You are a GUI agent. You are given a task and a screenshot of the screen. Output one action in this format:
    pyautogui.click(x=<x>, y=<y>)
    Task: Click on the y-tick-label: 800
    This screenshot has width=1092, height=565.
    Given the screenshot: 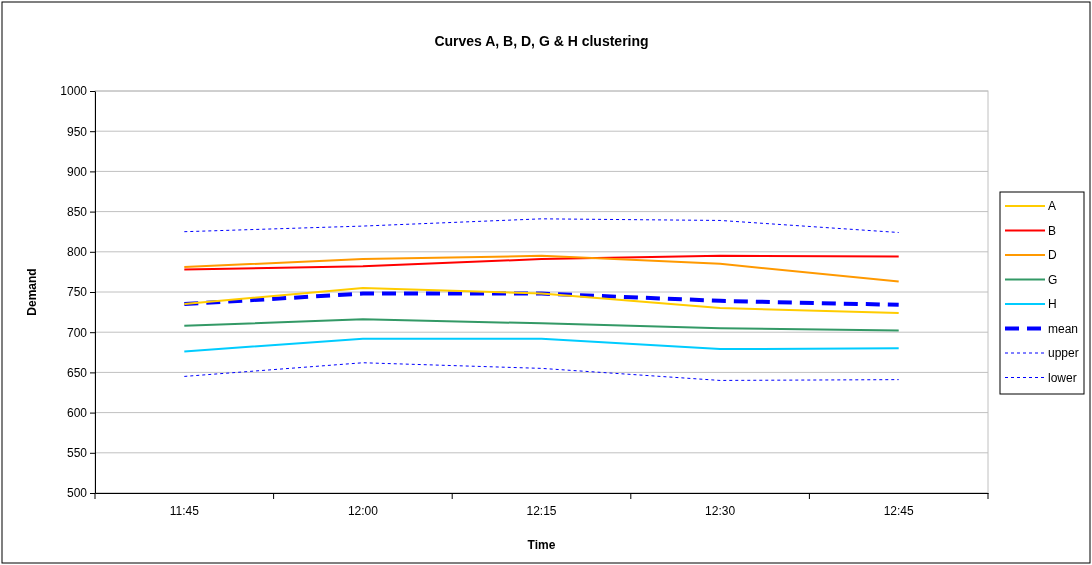 What is the action you would take?
    pyautogui.click(x=77, y=252)
    